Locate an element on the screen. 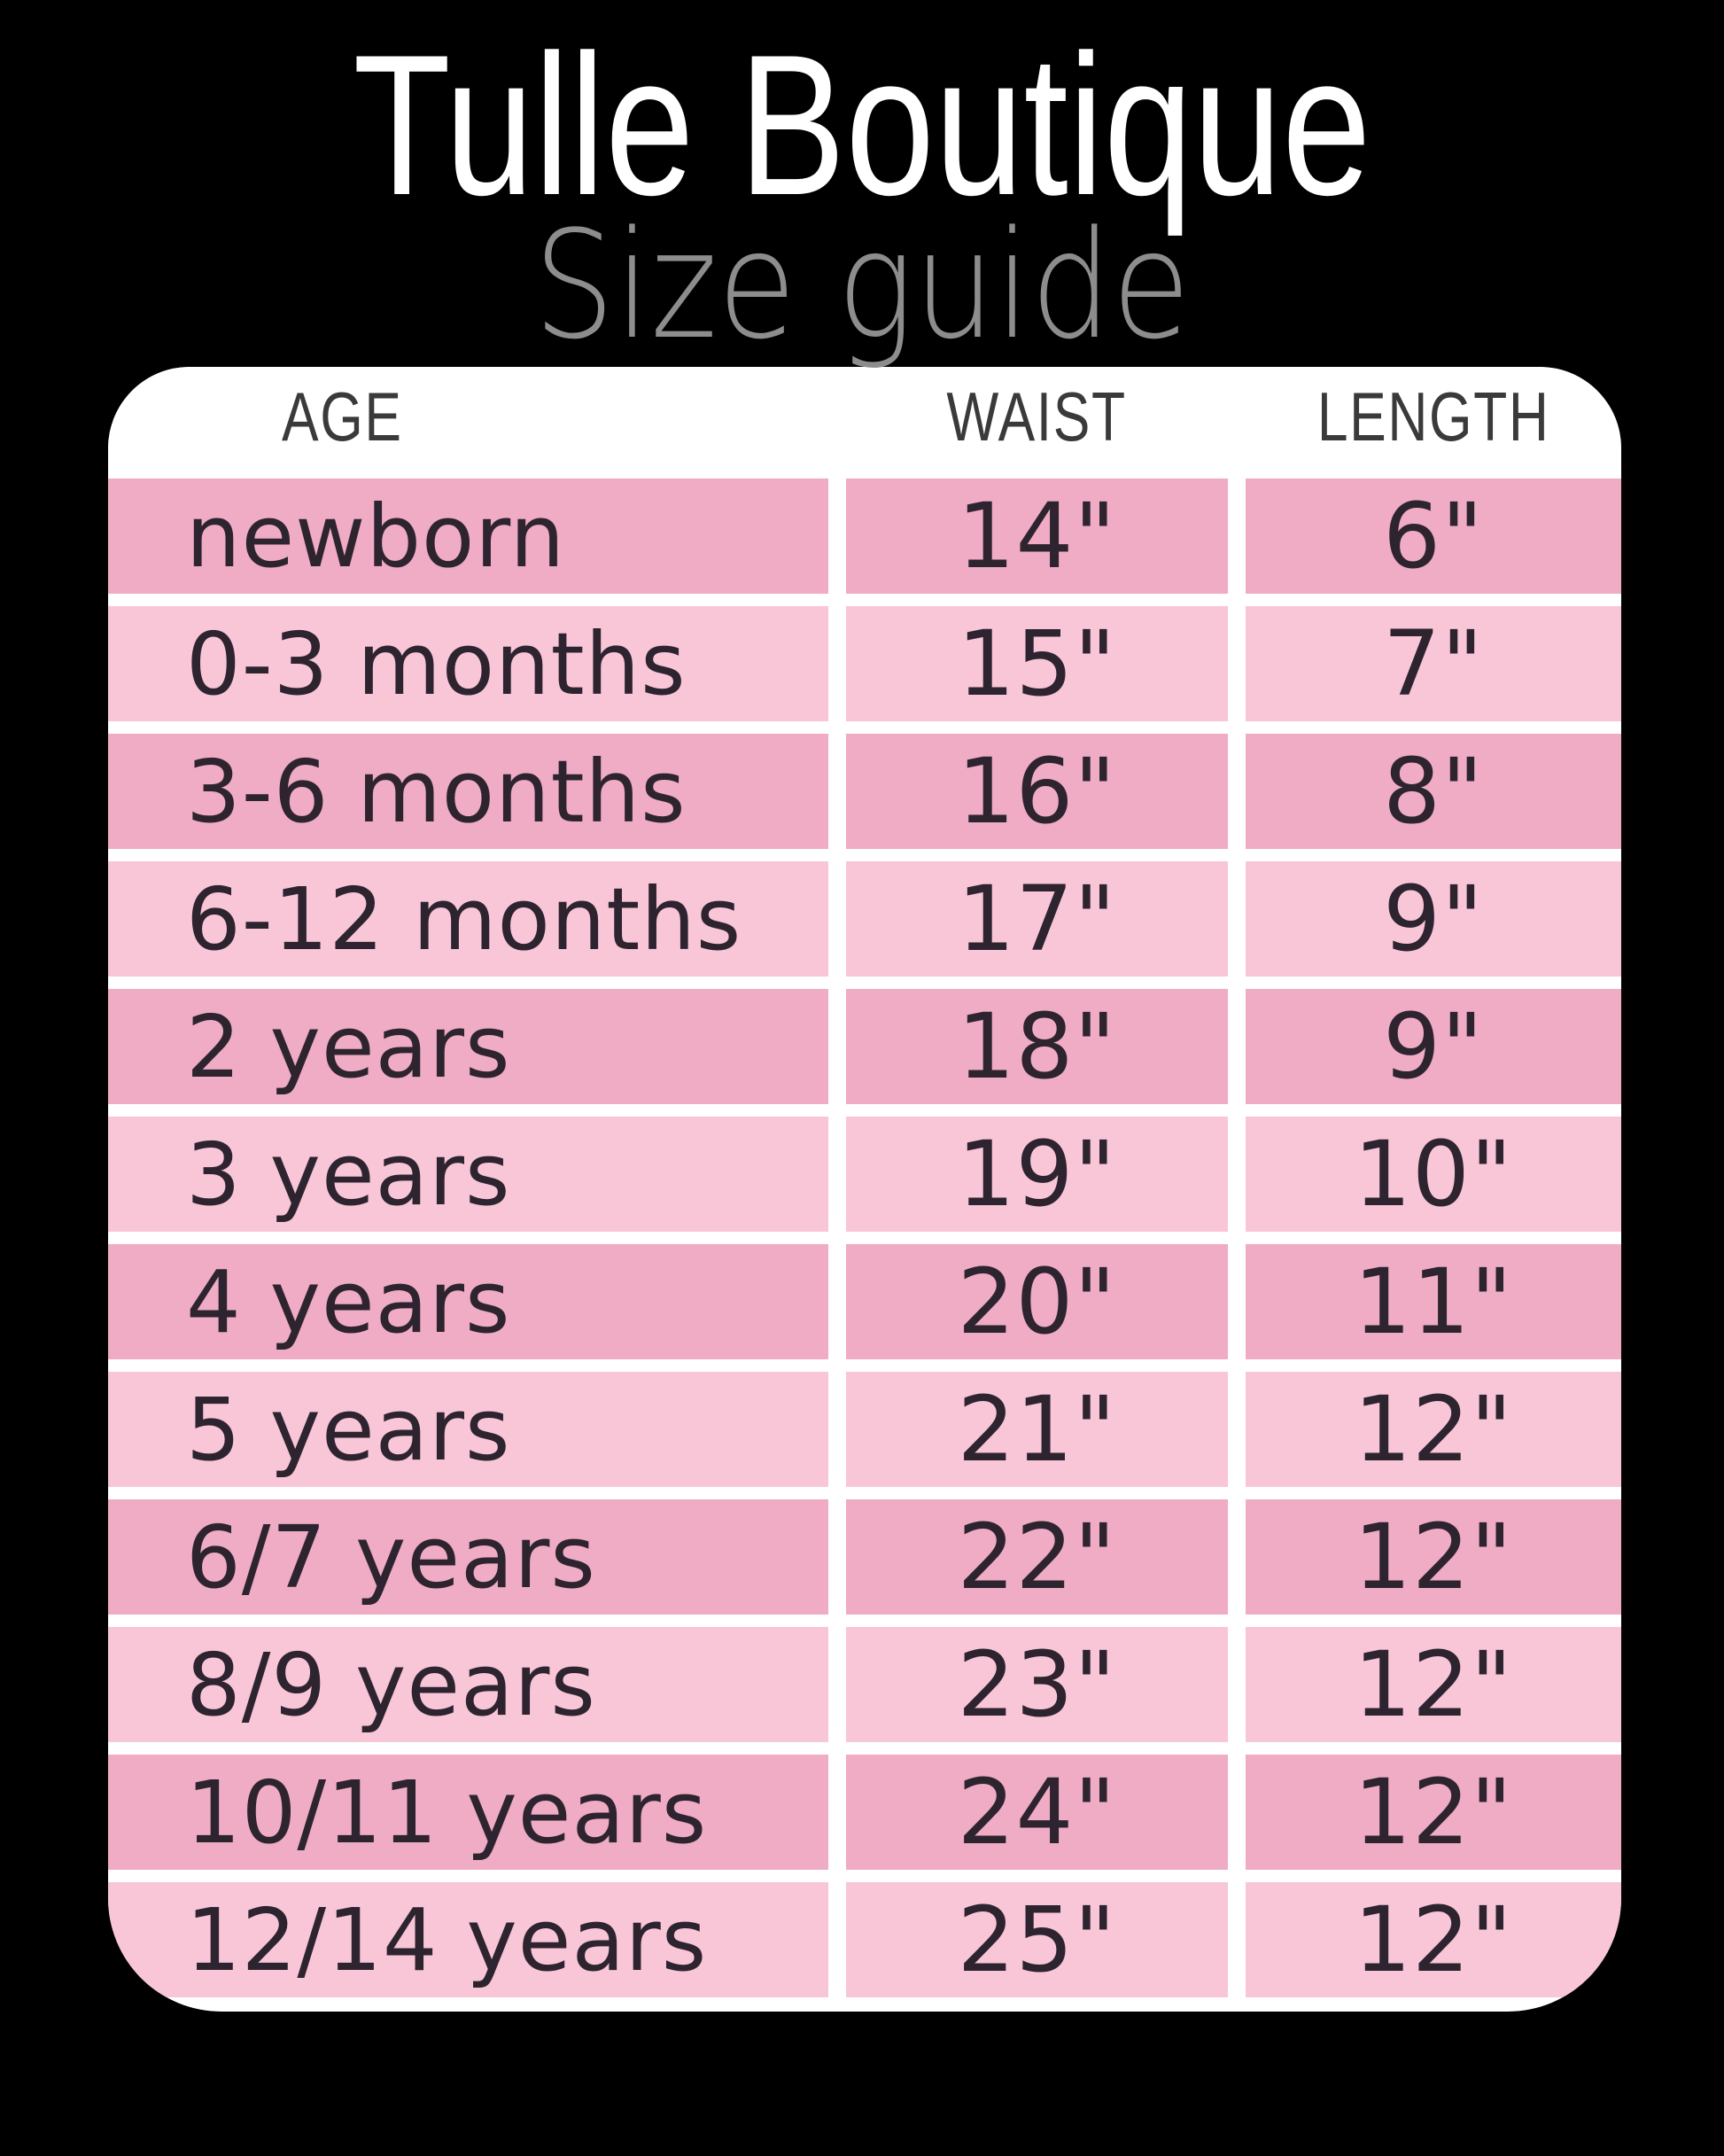 This screenshot has height=2156, width=1724. age-cell: 10/11 years is located at coordinates (468, 1812).